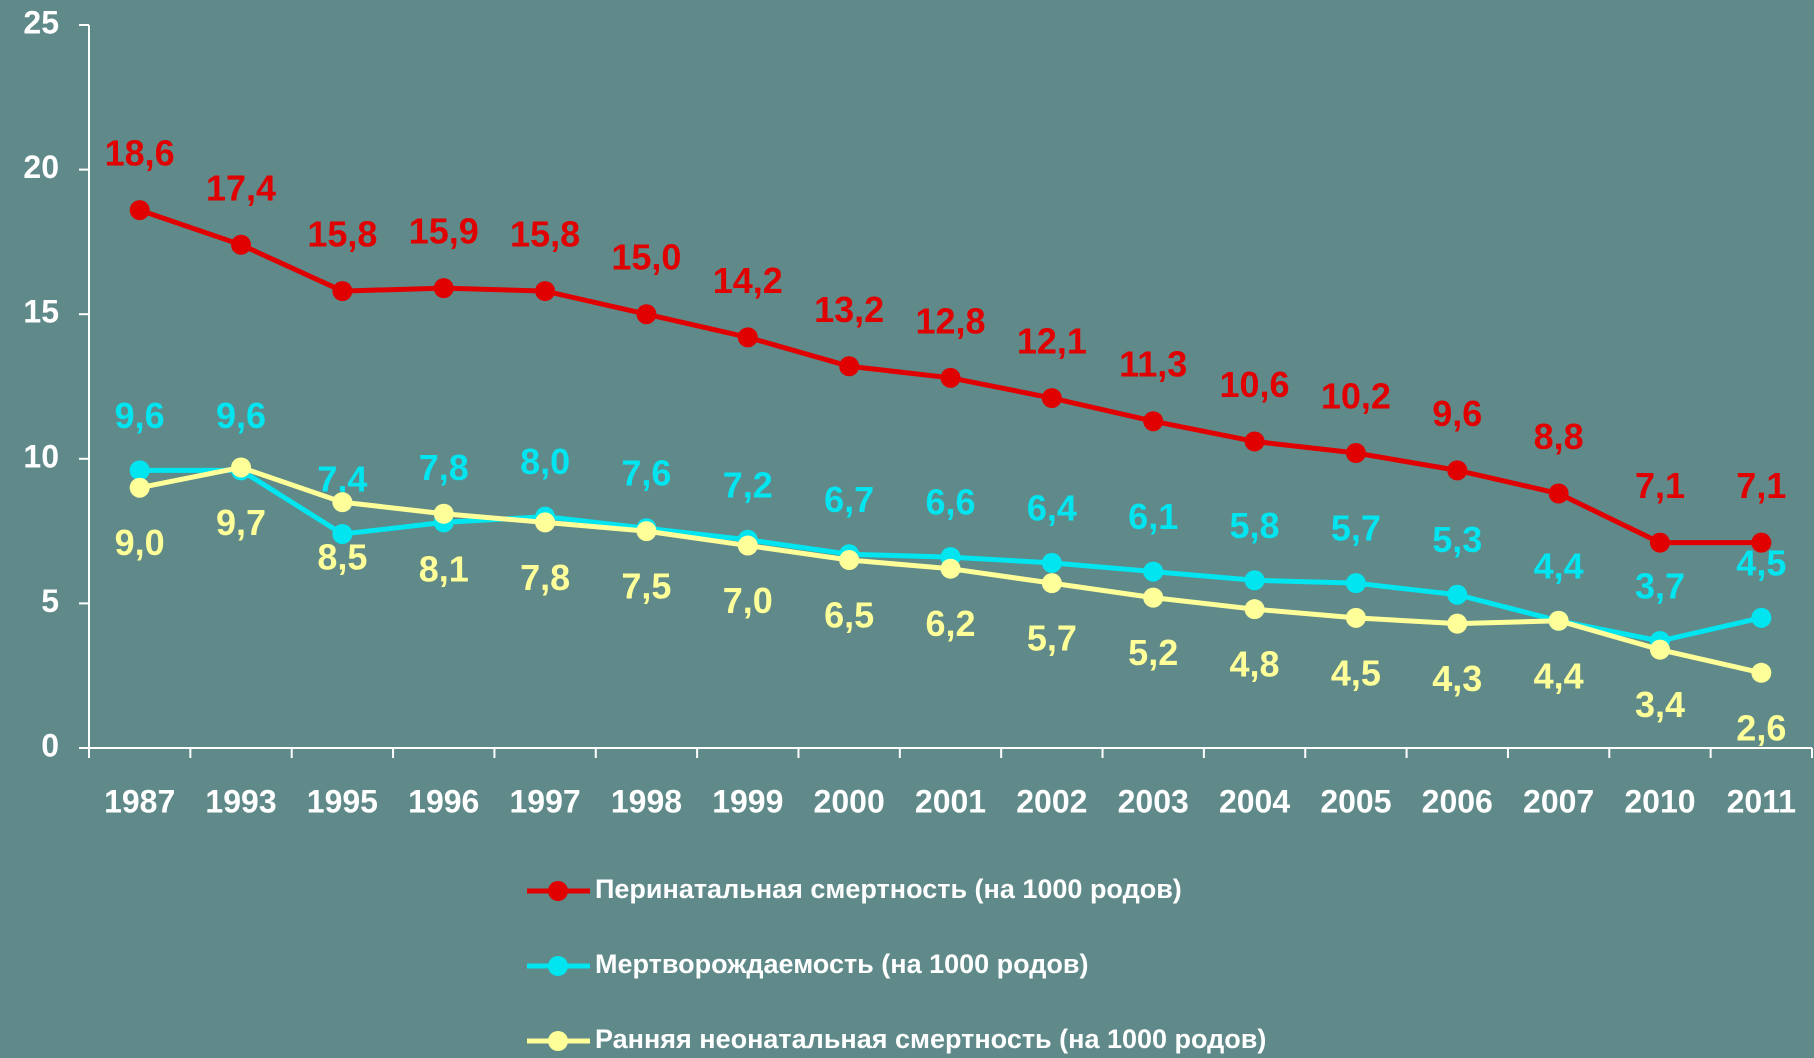  What do you see at coordinates (1052, 341) in the screenshot?
I see `data-label: 12,1` at bounding box center [1052, 341].